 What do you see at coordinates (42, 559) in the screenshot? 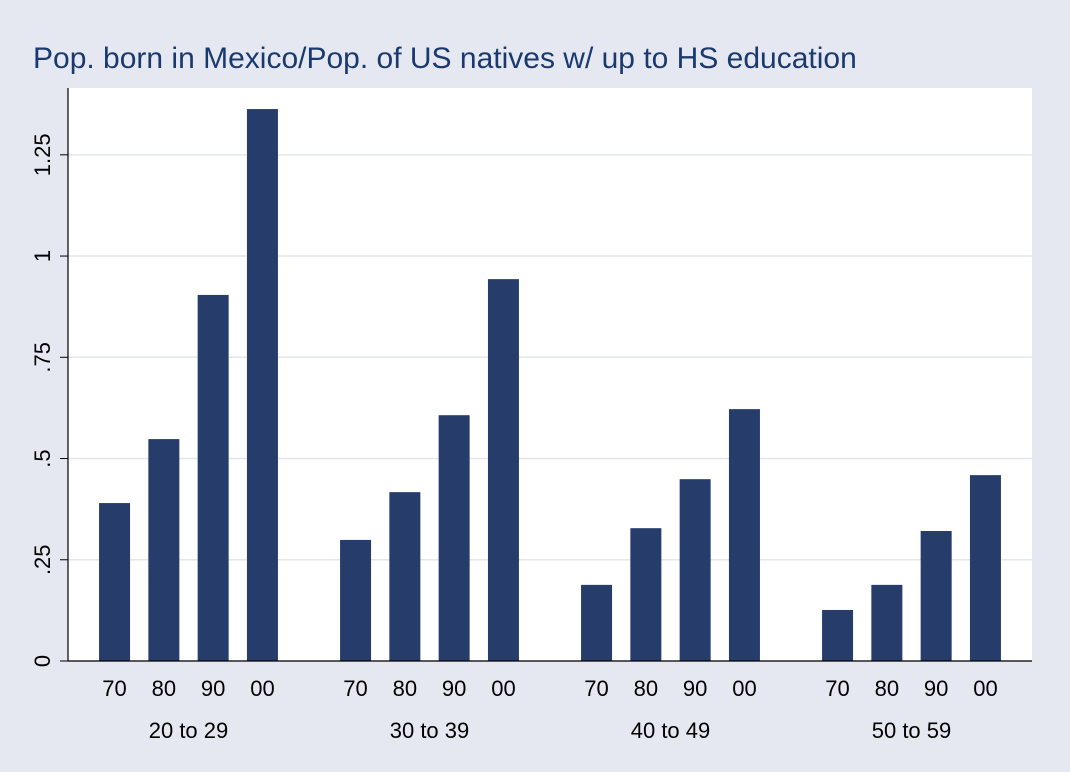
I see `y-tick-label: .25` at bounding box center [42, 559].